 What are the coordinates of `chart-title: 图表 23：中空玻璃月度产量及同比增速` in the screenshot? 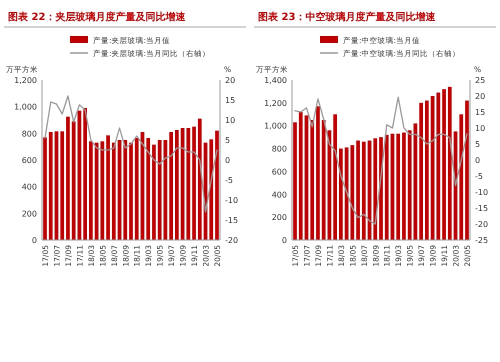 It's located at (347, 17).